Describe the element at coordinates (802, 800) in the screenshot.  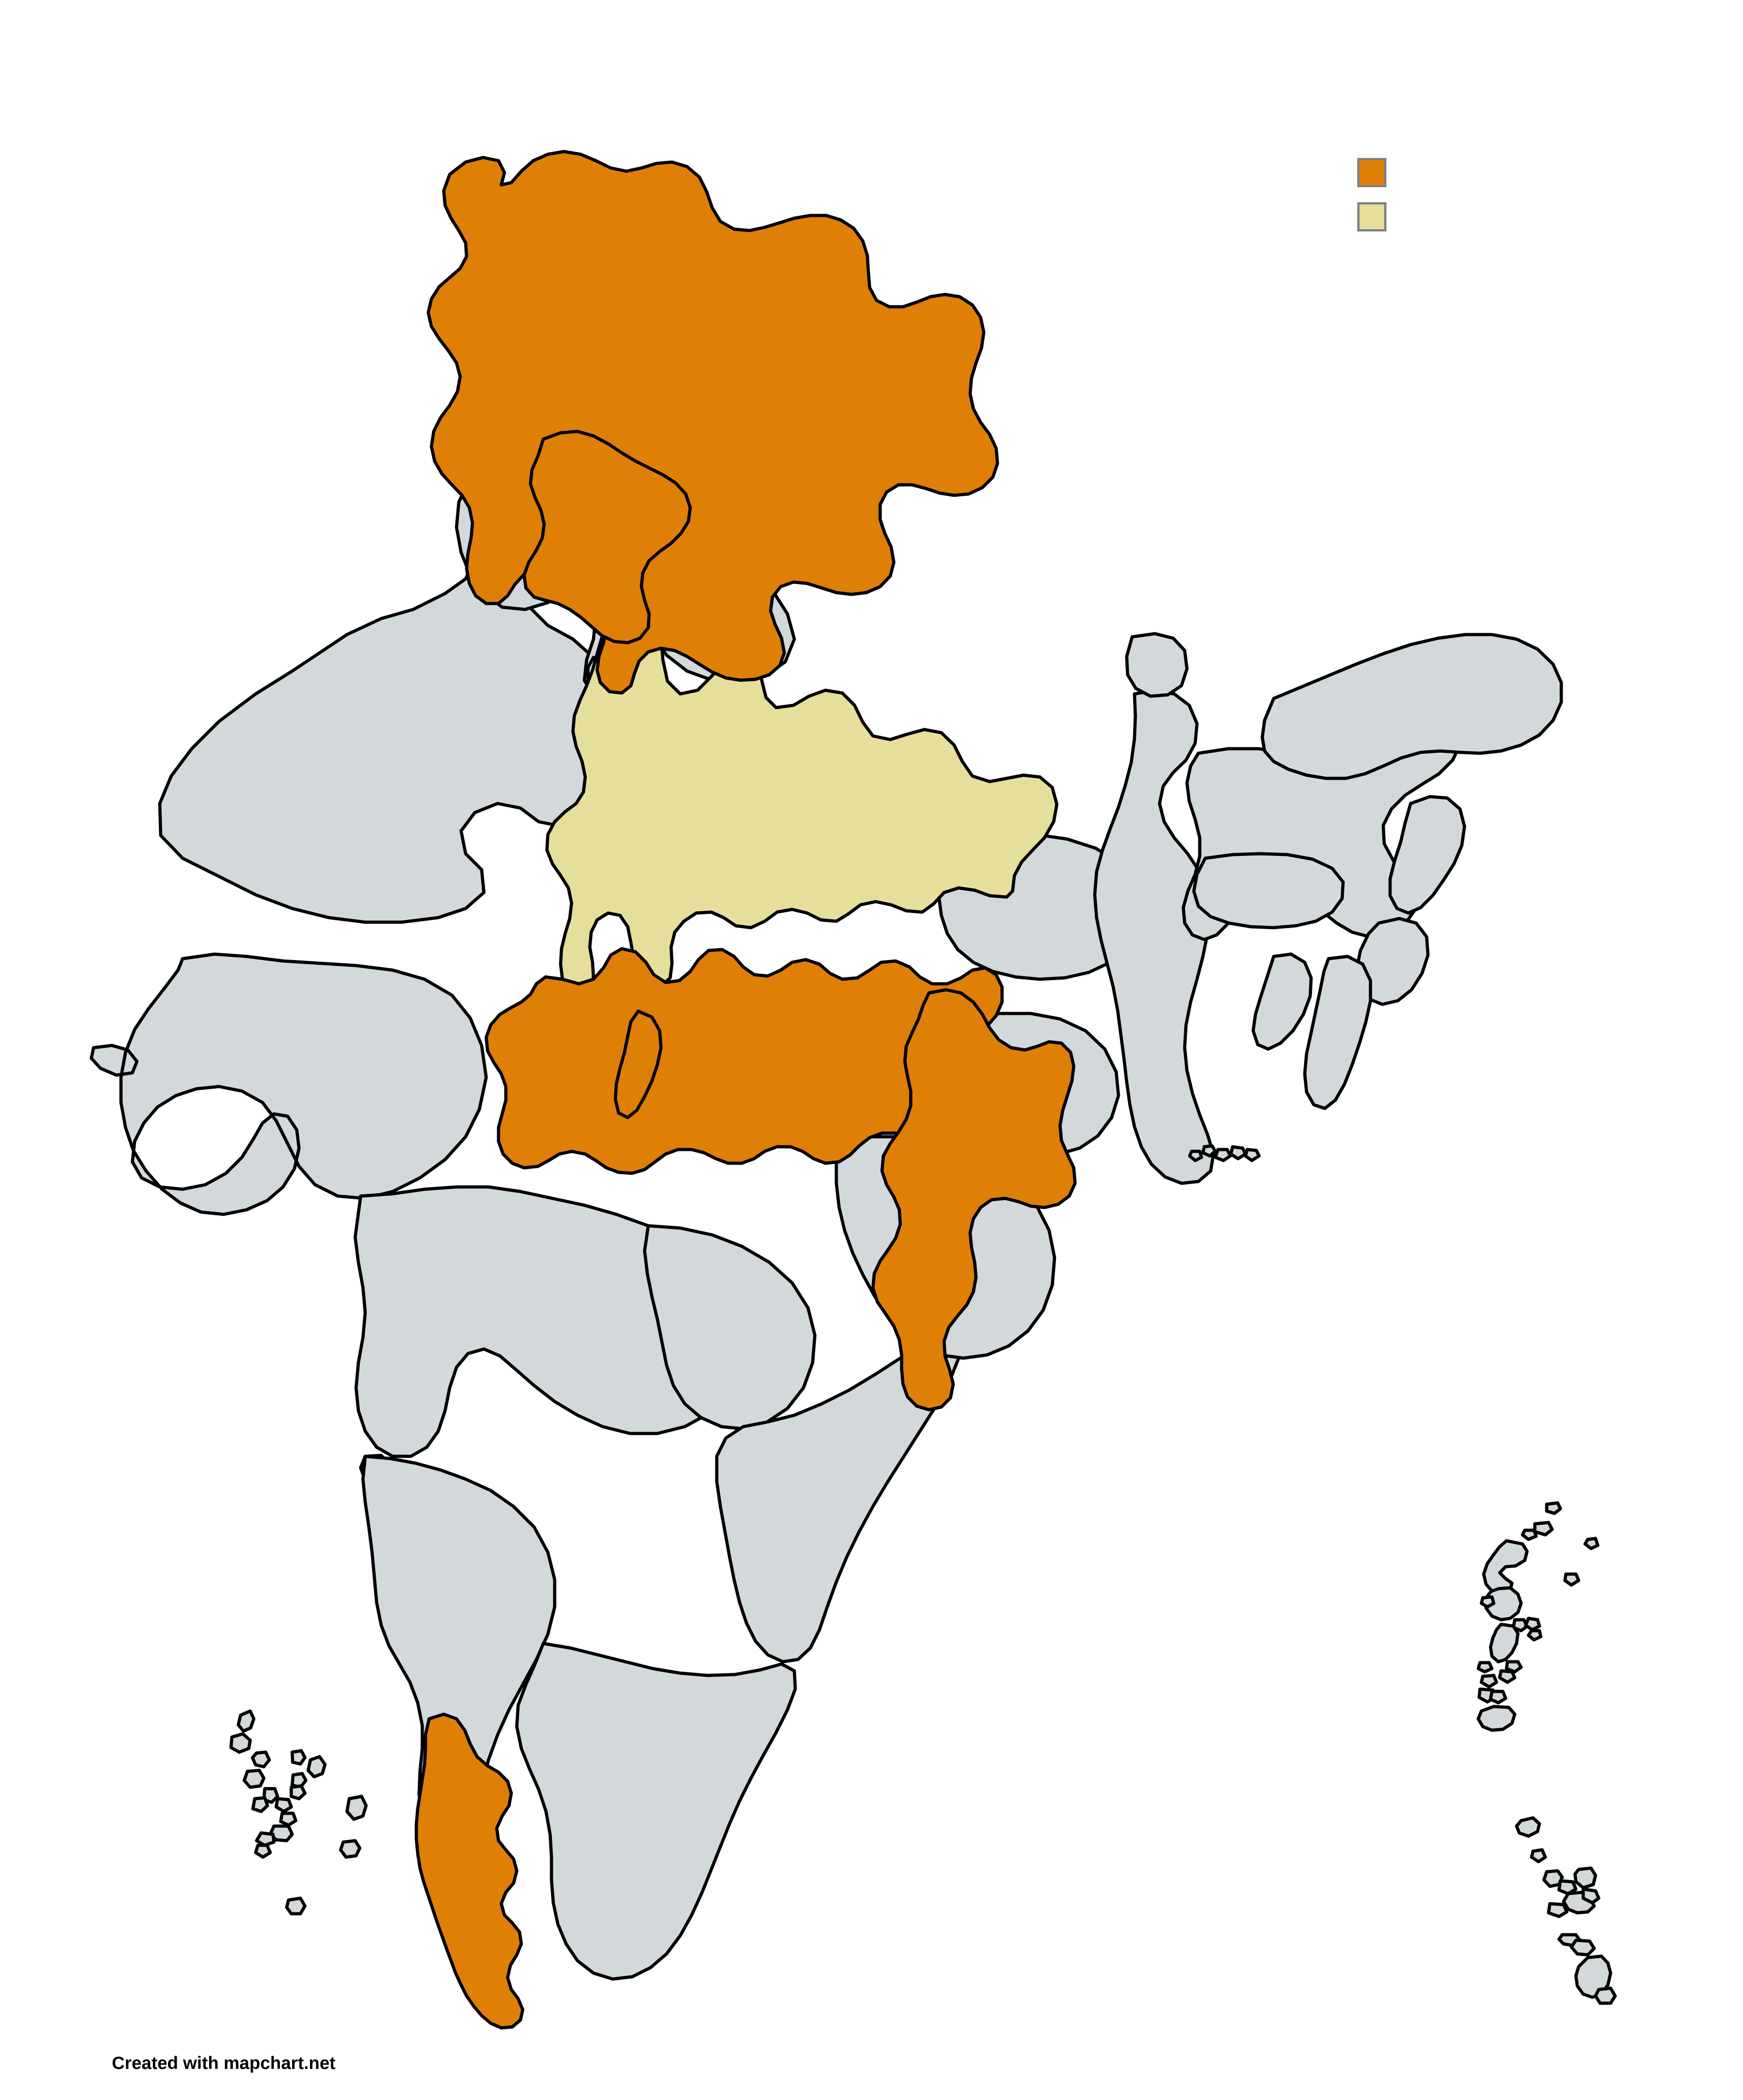
I see `state-uttar-pradesh` at that location.